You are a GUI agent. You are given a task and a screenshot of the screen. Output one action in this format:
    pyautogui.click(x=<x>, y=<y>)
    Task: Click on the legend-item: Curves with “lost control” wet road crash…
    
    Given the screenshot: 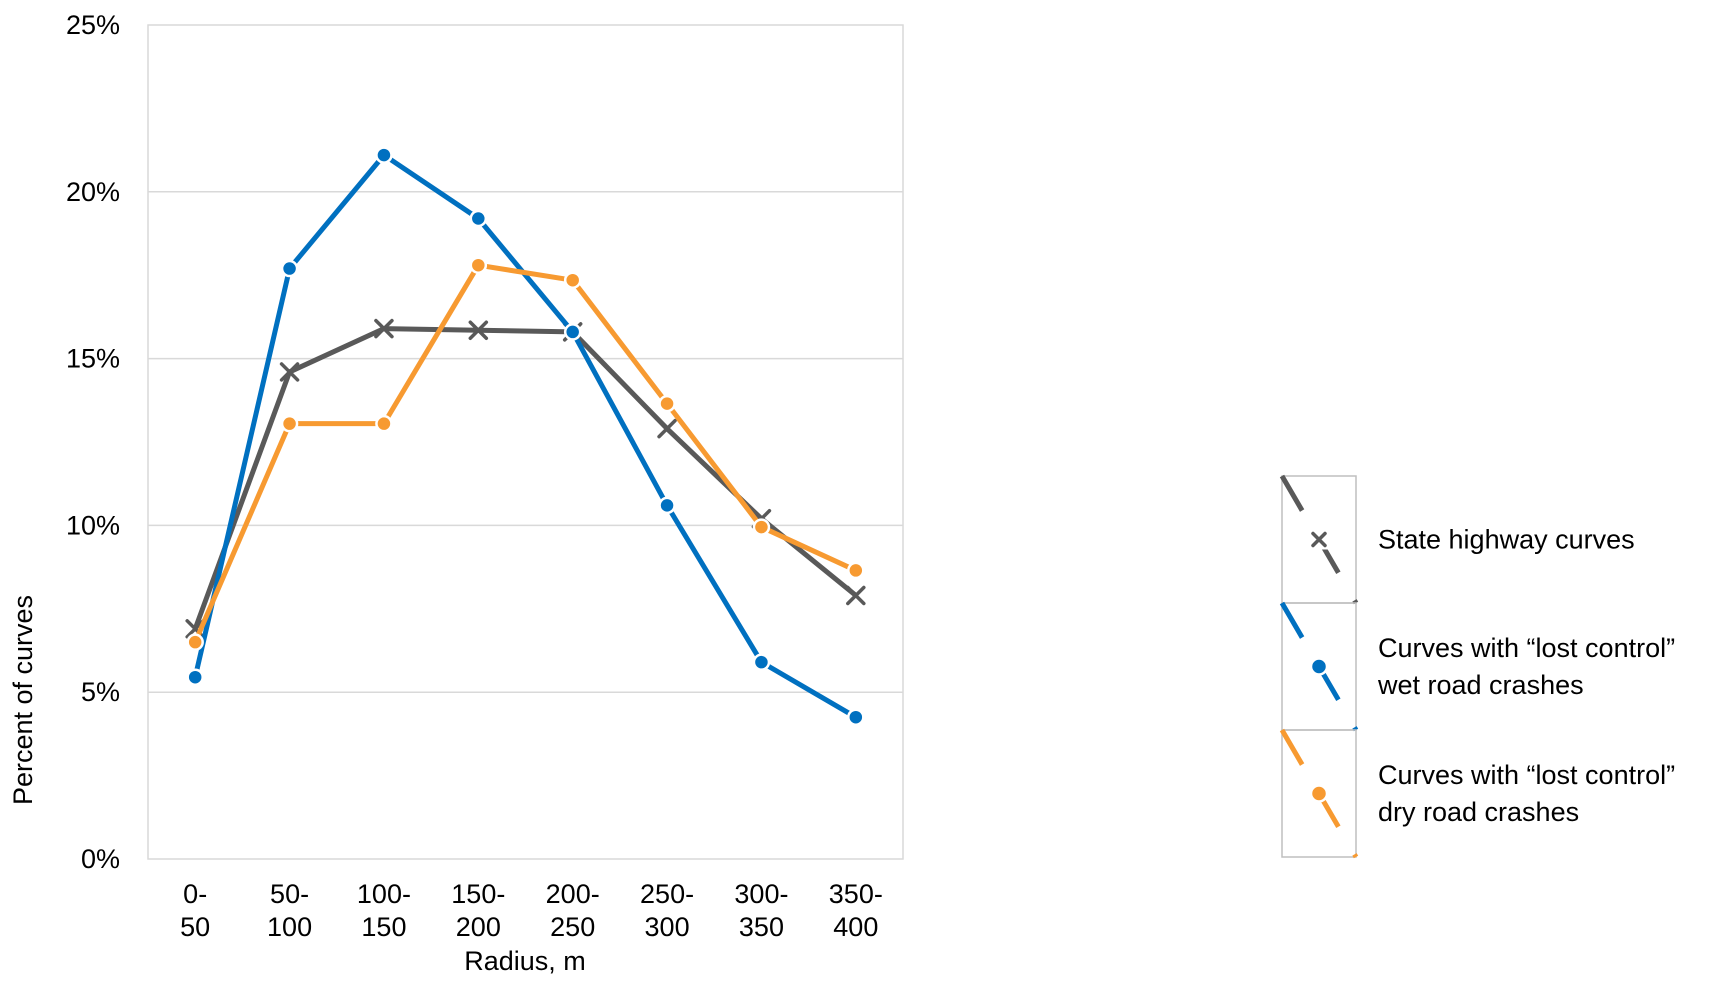 What is the action you would take?
    pyautogui.click(x=1477, y=666)
    